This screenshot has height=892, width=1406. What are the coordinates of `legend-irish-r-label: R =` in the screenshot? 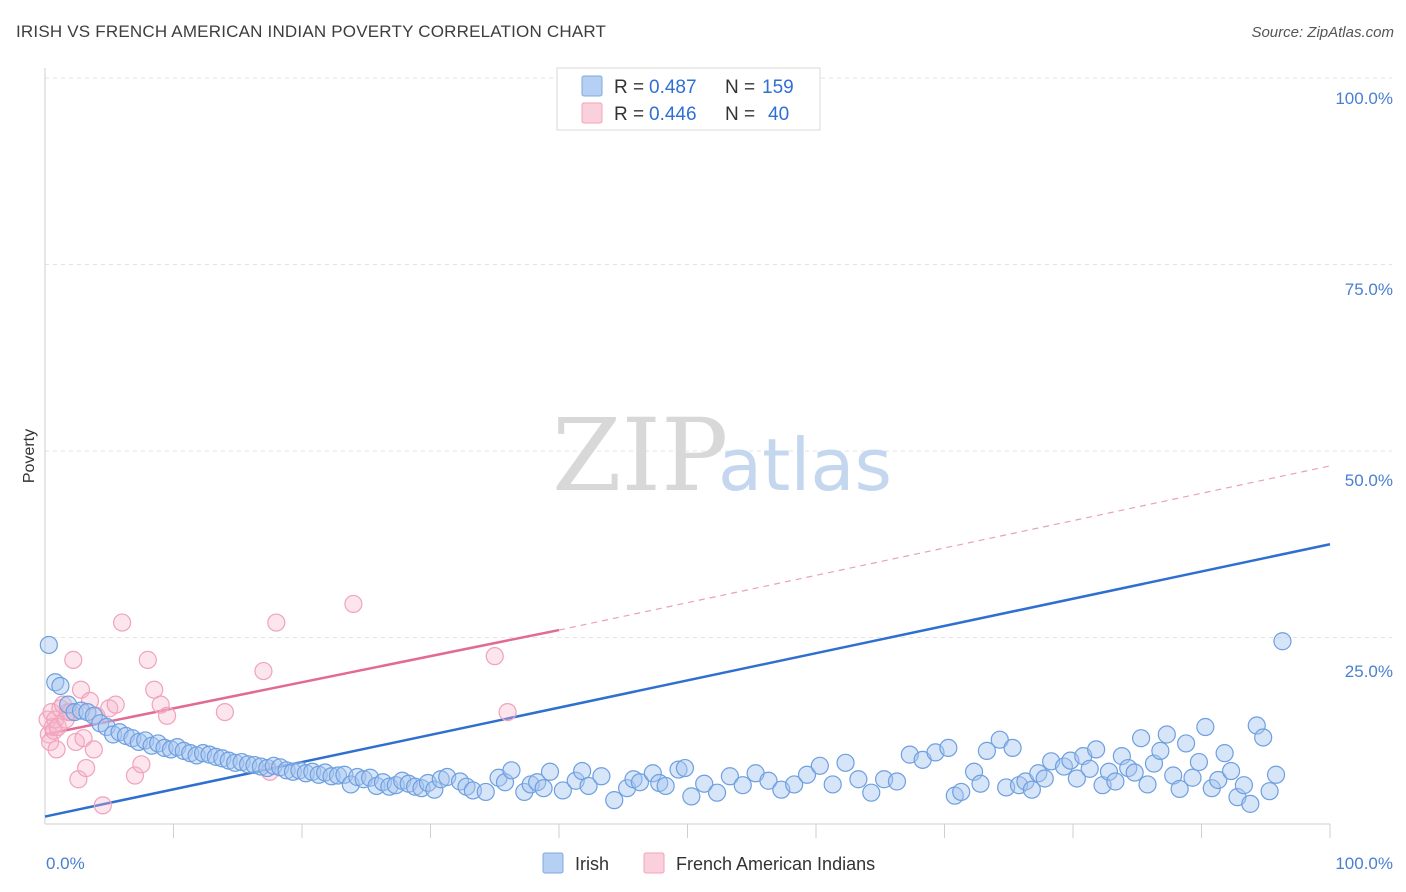 It's located at (629, 87).